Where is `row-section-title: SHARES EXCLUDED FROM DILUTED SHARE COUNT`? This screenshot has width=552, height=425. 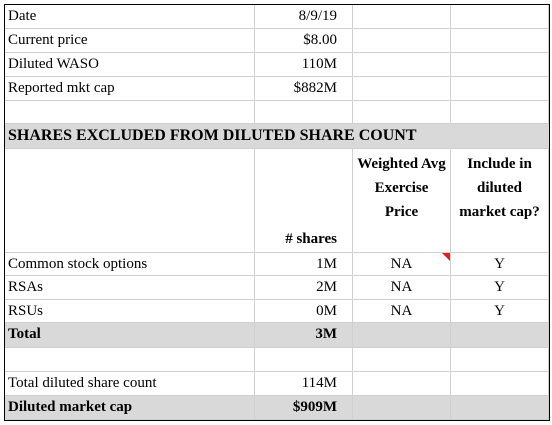
row-section-title: SHARES EXCLUDED FROM DILUTED SHARE COUNT is located at coordinates (277, 136).